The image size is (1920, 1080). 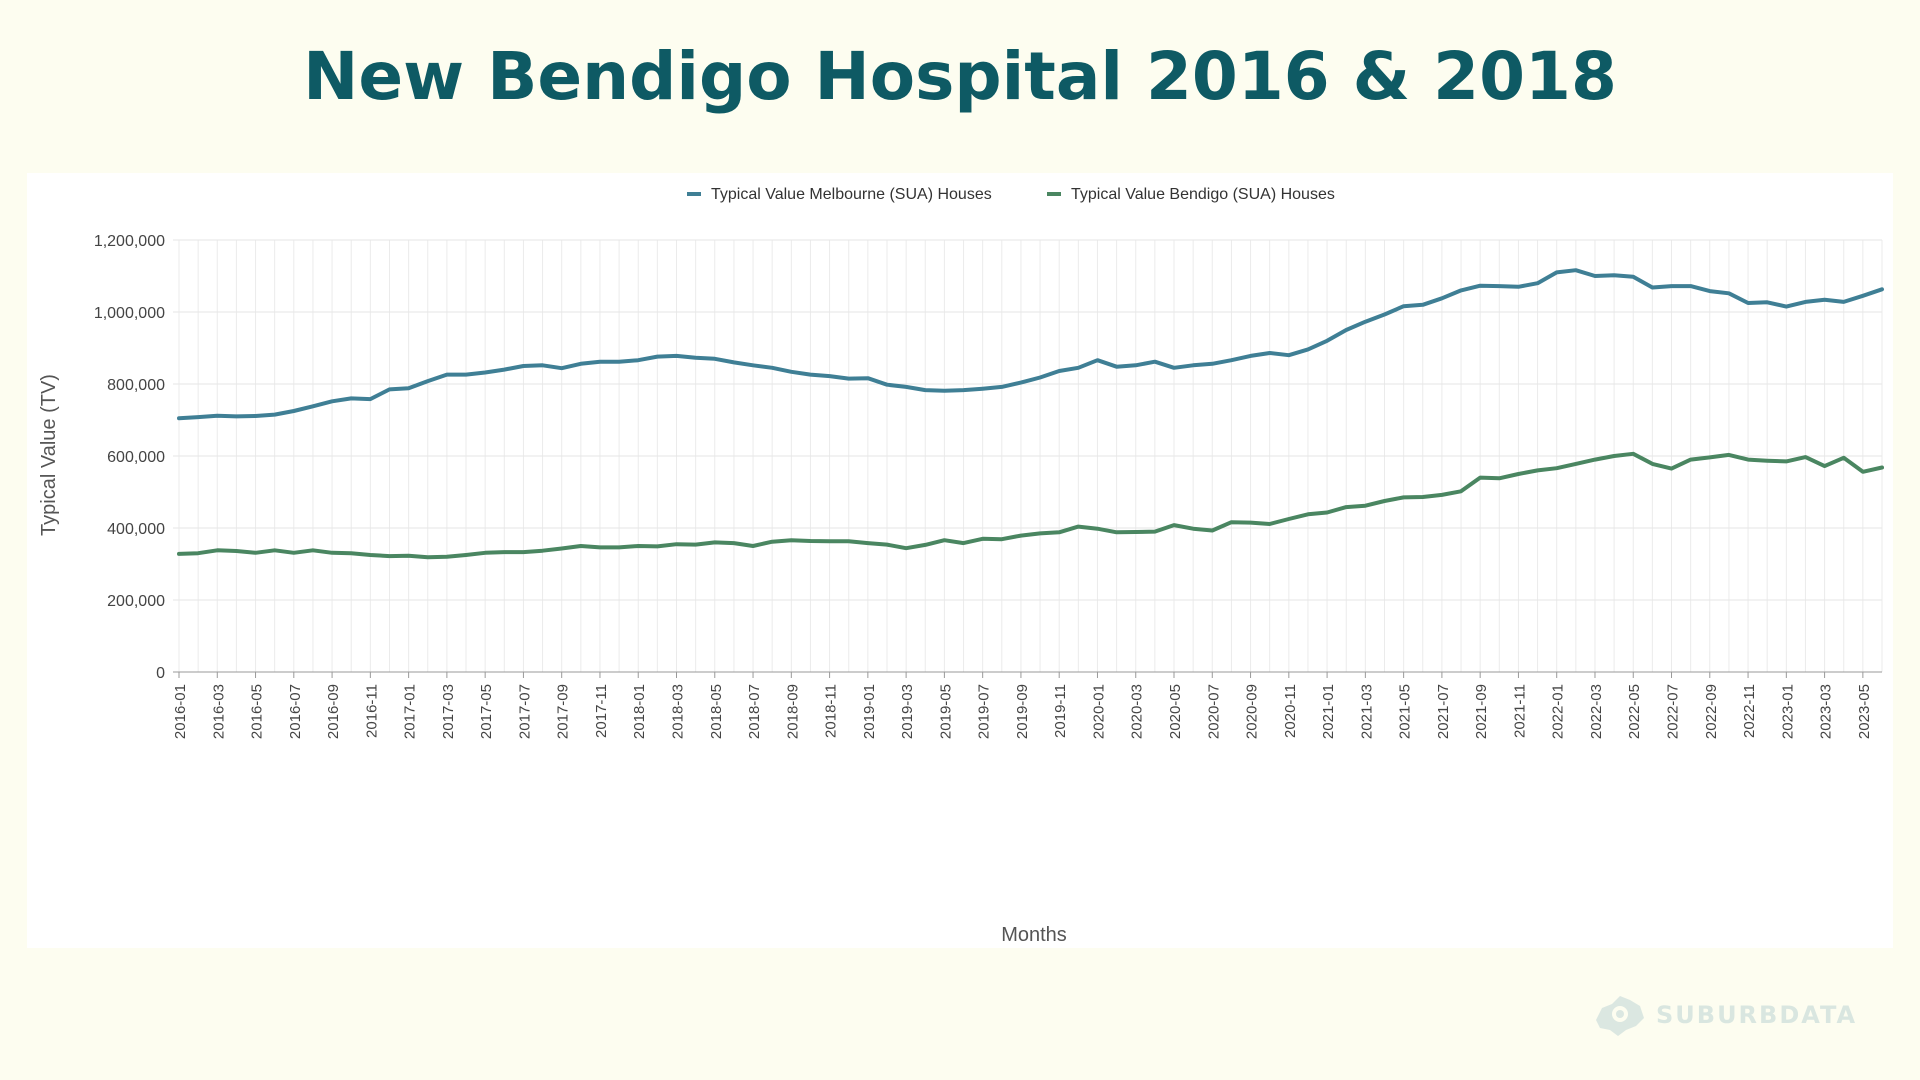 What do you see at coordinates (257, 711) in the screenshot?
I see `x-tick-label: 2016-05` at bounding box center [257, 711].